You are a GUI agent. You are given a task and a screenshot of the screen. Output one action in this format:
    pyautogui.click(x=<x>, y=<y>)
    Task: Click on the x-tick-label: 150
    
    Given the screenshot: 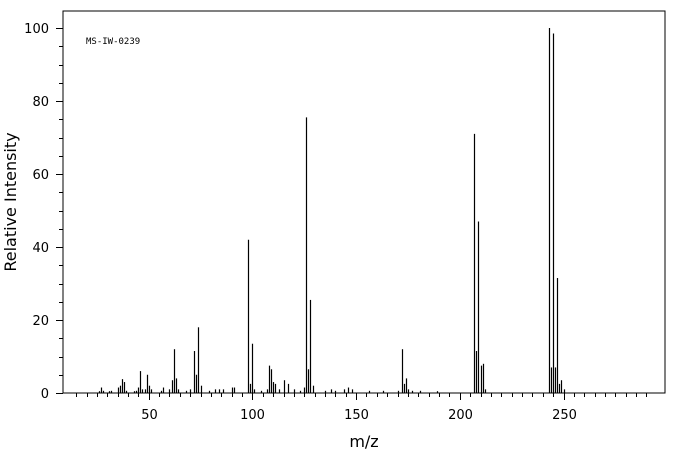 What is the action you would take?
    pyautogui.click(x=356, y=415)
    